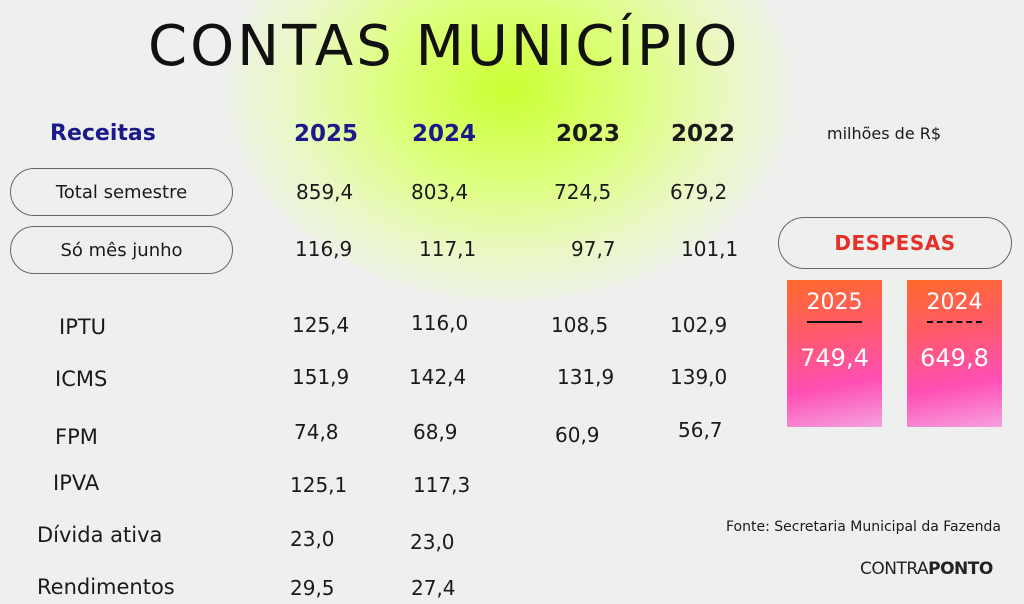  I want to click on brand-logo: CONTRAPONTO, so click(926, 569).